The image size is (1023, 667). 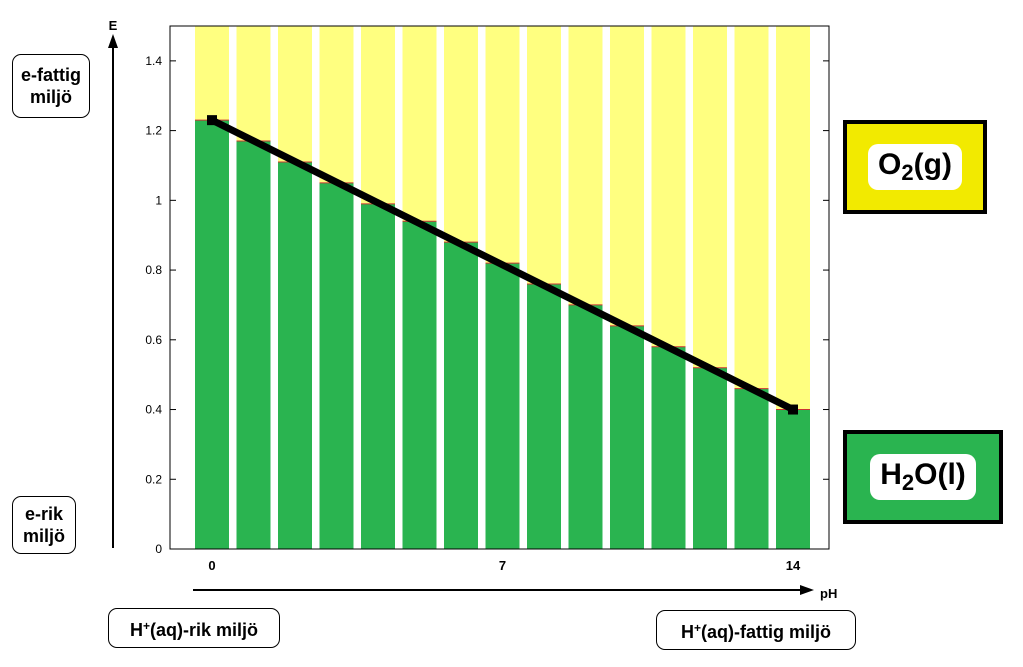 What do you see at coordinates (766, 632) in the screenshot?
I see `h-poor-suffix: (aq)-fattig miljö` at bounding box center [766, 632].